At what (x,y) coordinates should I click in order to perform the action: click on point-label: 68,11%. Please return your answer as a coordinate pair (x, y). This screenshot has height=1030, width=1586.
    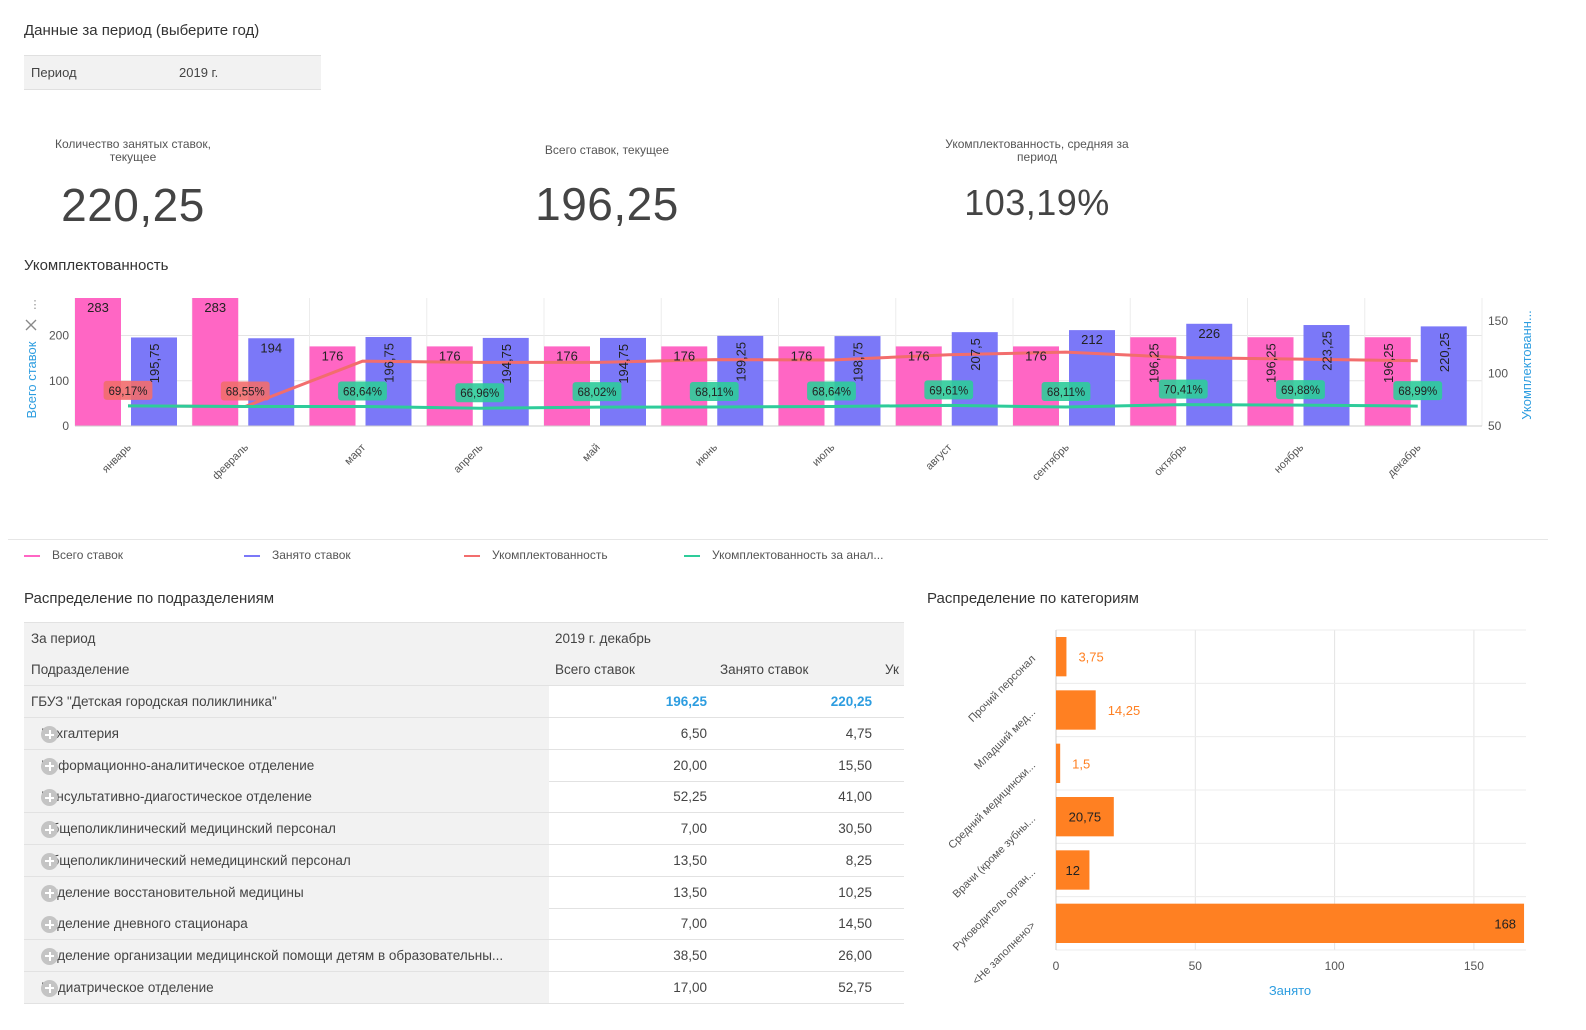
    Looking at the image, I should click on (714, 393).